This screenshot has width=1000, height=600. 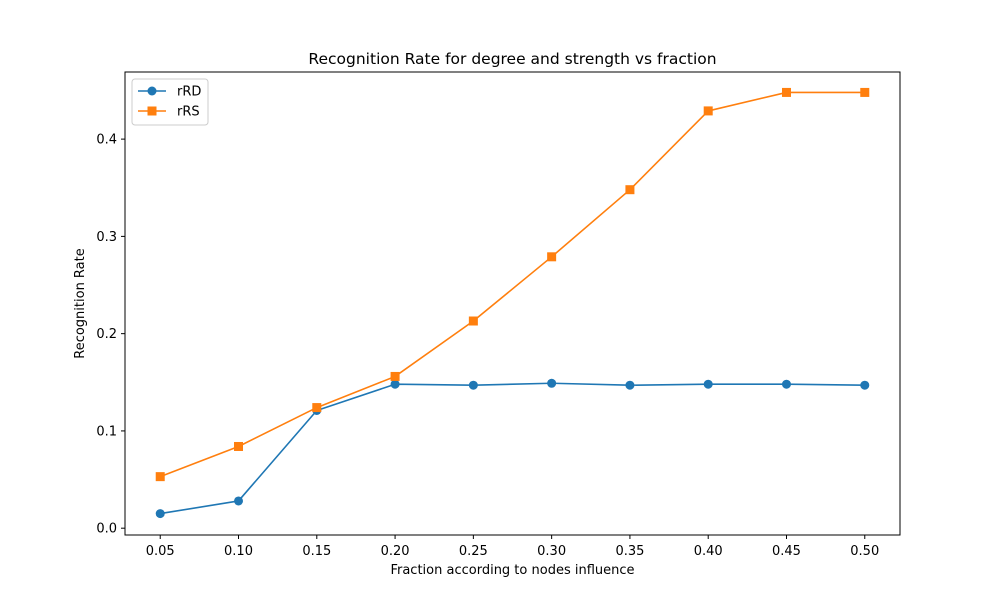 I want to click on x-tick-label: 0.40, so click(x=708, y=551).